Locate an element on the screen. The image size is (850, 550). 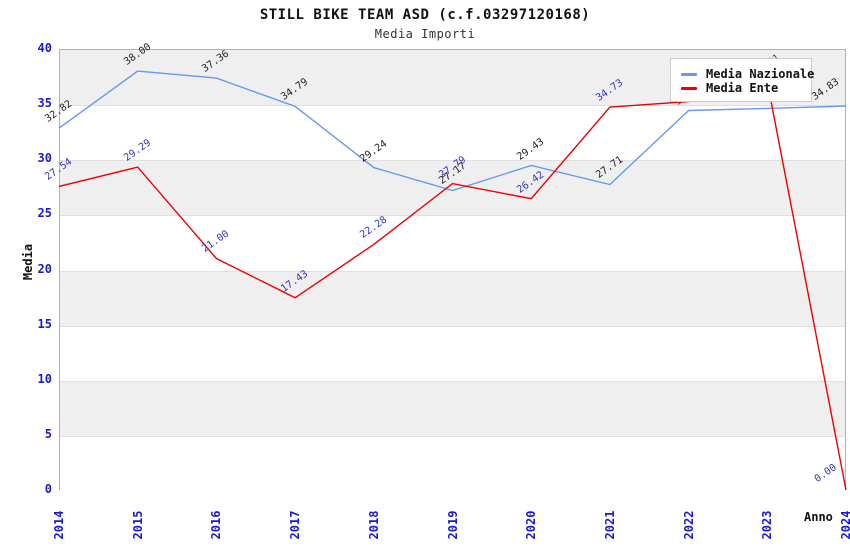
media-nazionale-line-swatch-icon is located at coordinates (689, 74).